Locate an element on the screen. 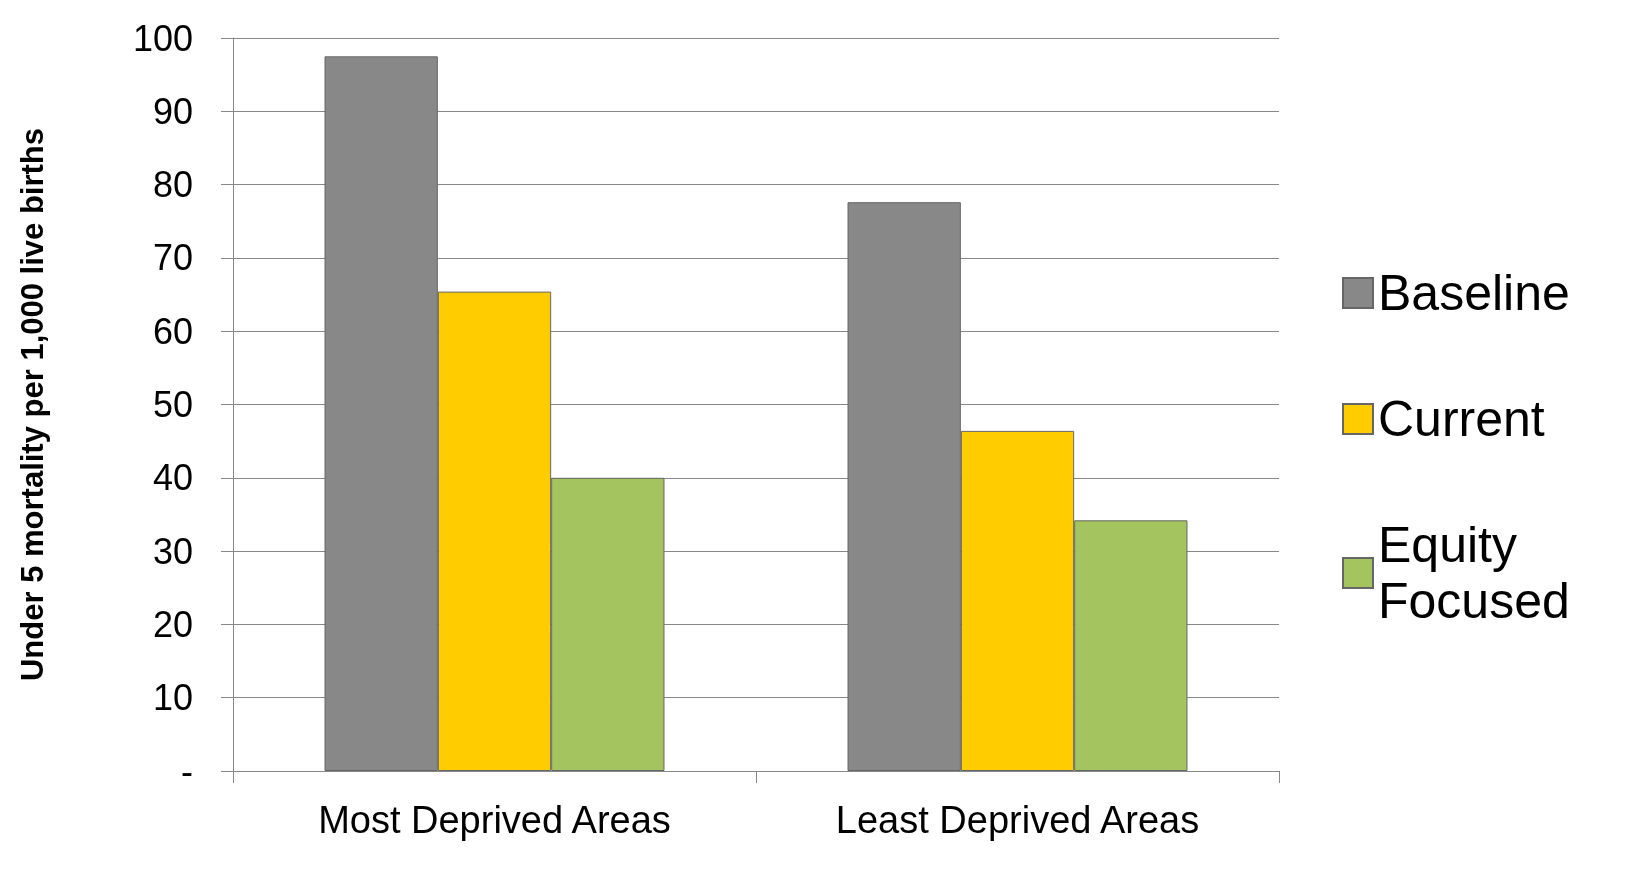 The height and width of the screenshot is (894, 1631). x-tick-label: Most Deprived Areas is located at coordinates (494, 820).